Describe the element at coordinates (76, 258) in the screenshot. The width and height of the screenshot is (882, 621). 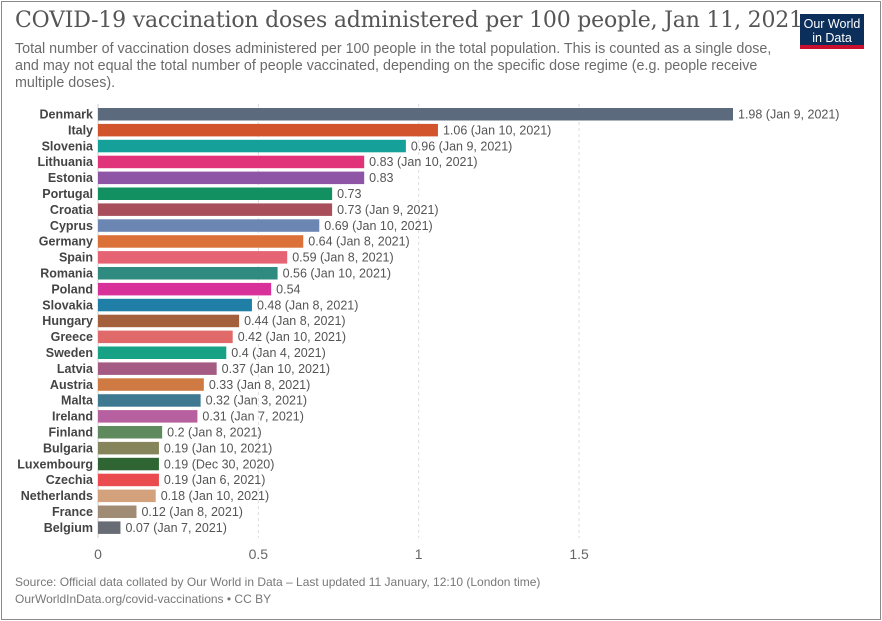
I see `category-label: Spain` at that location.